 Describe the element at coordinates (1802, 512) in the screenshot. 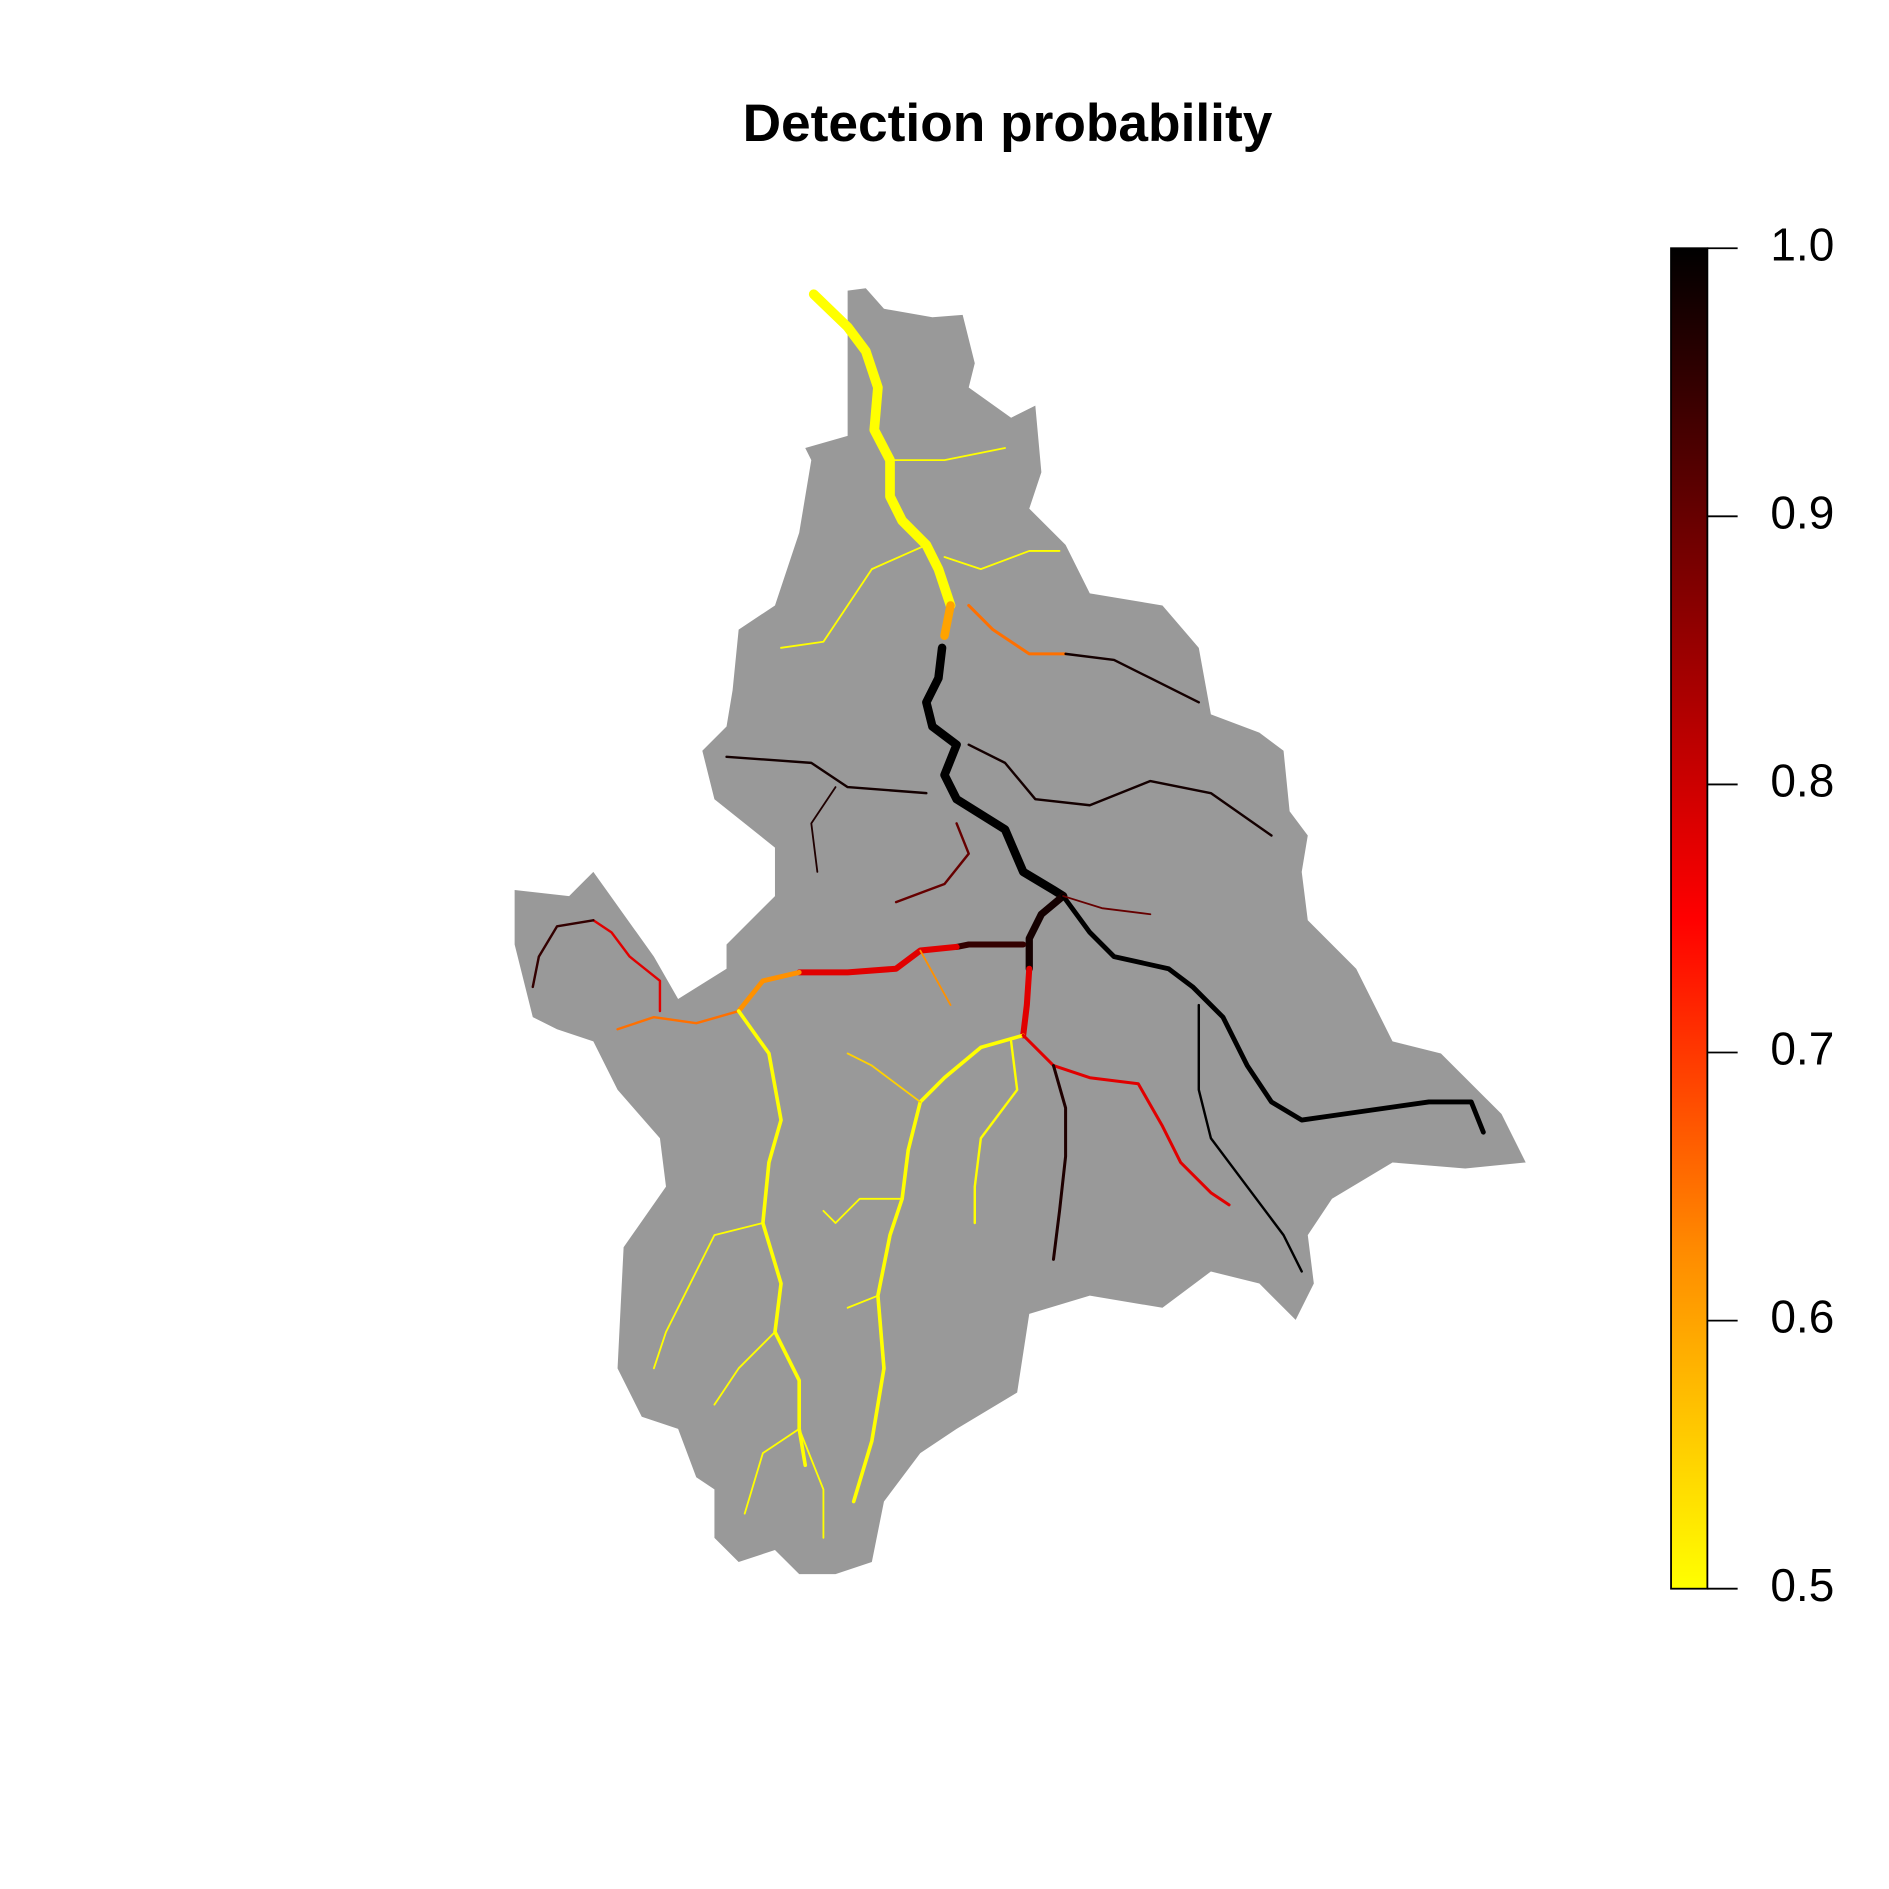

I see `colorbar-tick-label: 0.9` at that location.